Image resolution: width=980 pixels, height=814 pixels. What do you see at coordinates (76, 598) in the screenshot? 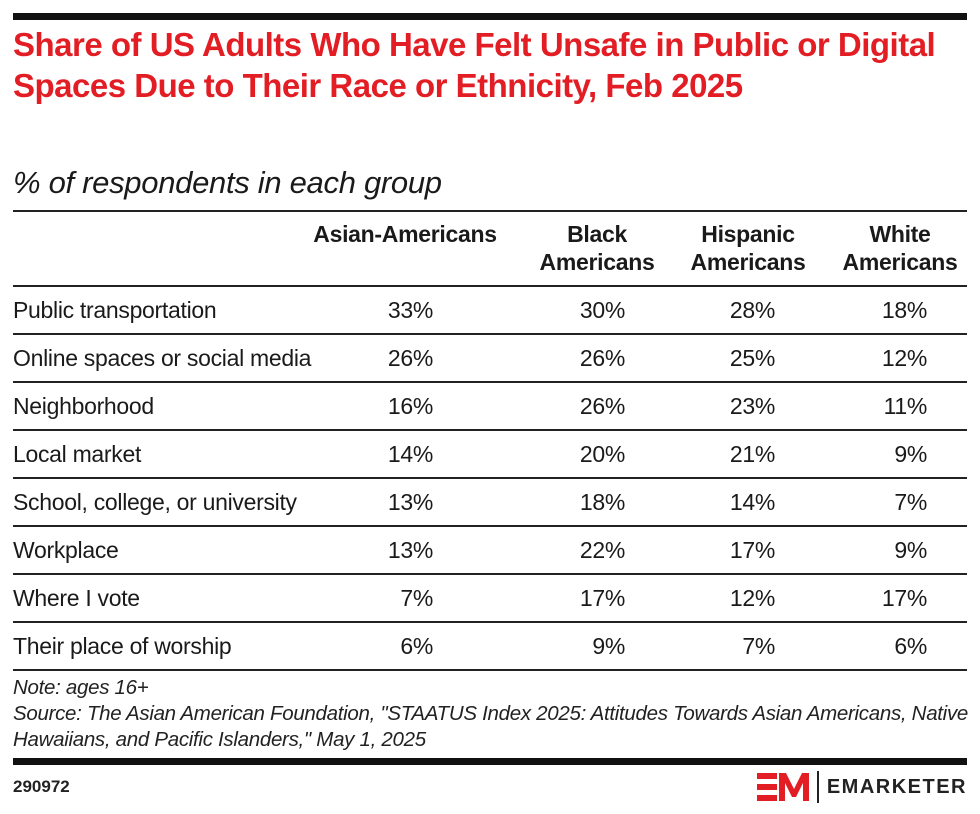
I see `row-label: Where I vote` at bounding box center [76, 598].